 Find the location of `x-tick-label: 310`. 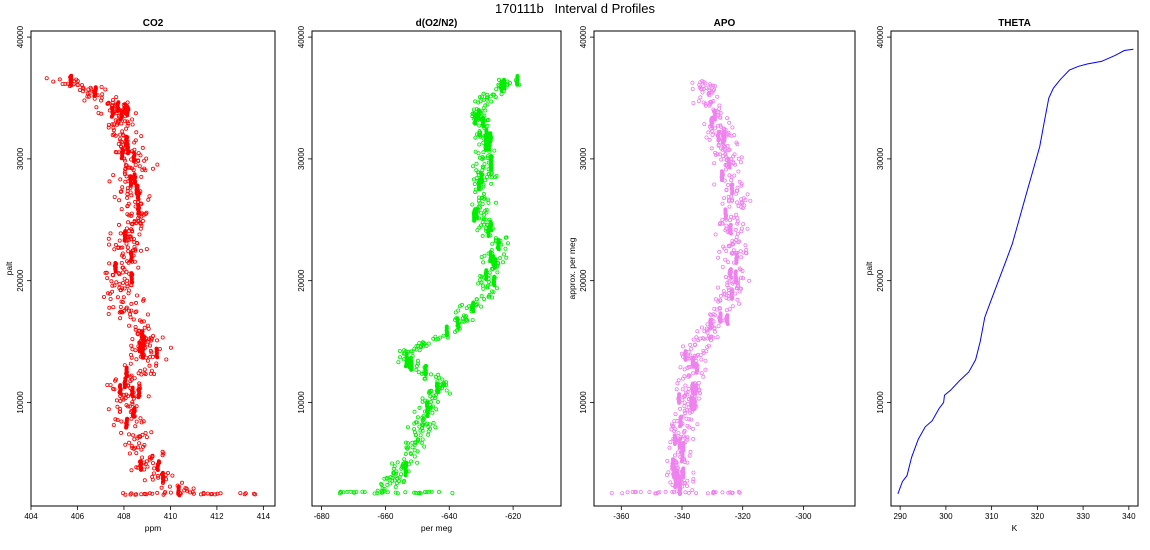

x-tick-label: 310 is located at coordinates (992, 516).